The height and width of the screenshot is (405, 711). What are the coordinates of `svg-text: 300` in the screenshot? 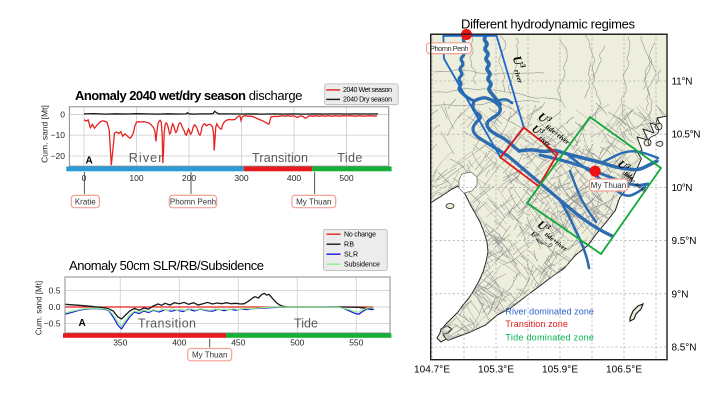 It's located at (241, 178).